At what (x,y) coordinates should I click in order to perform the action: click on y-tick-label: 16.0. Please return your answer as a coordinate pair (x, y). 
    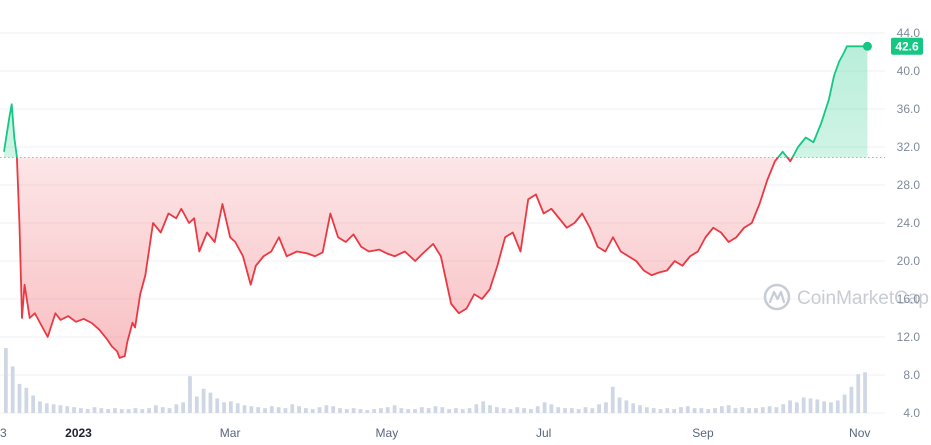
    Looking at the image, I should click on (909, 299).